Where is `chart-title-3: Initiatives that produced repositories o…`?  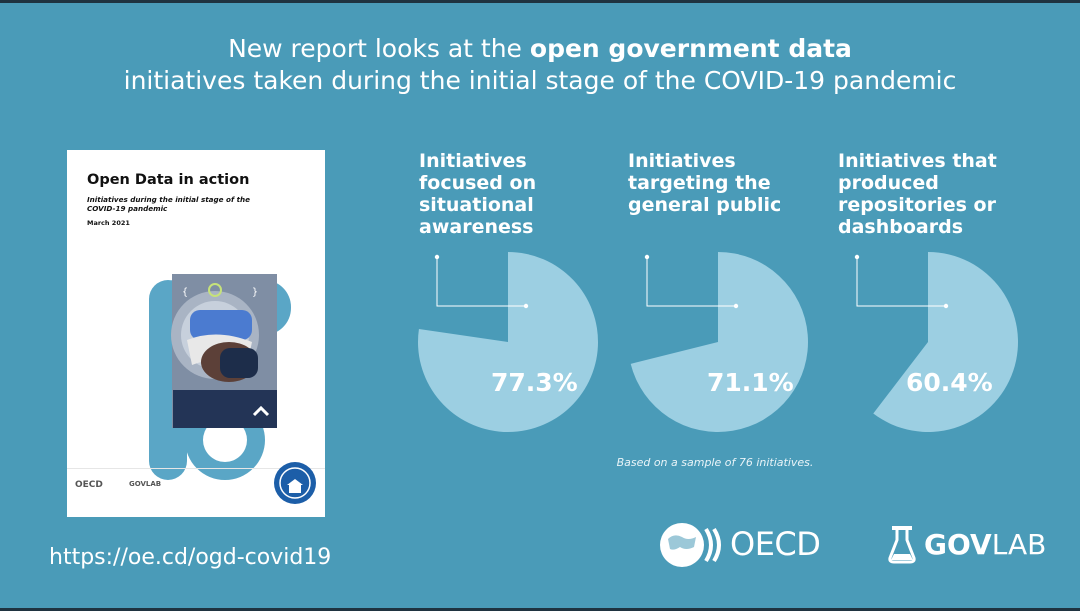 chart-title-3: Initiatives that produced repositories o… is located at coordinates (917, 194).